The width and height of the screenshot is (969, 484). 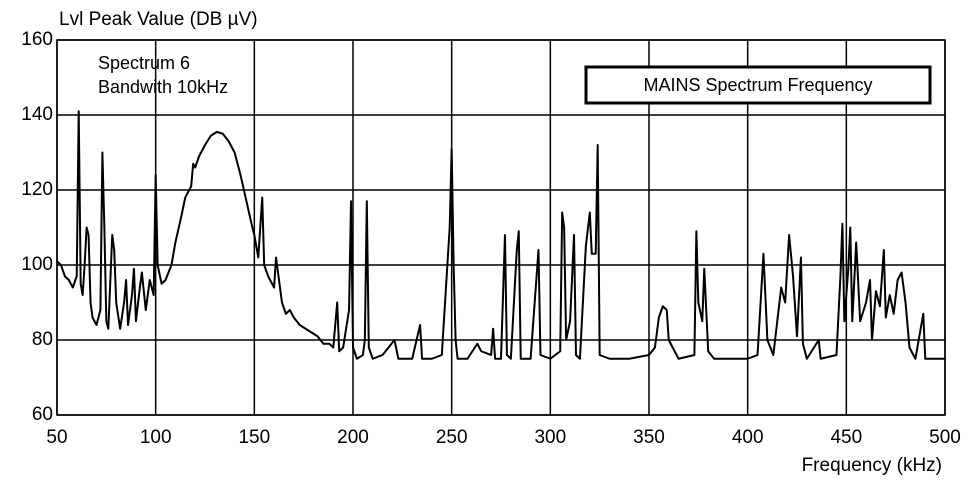 What do you see at coordinates (945, 437) in the screenshot?
I see `x-tick-label: 500` at bounding box center [945, 437].